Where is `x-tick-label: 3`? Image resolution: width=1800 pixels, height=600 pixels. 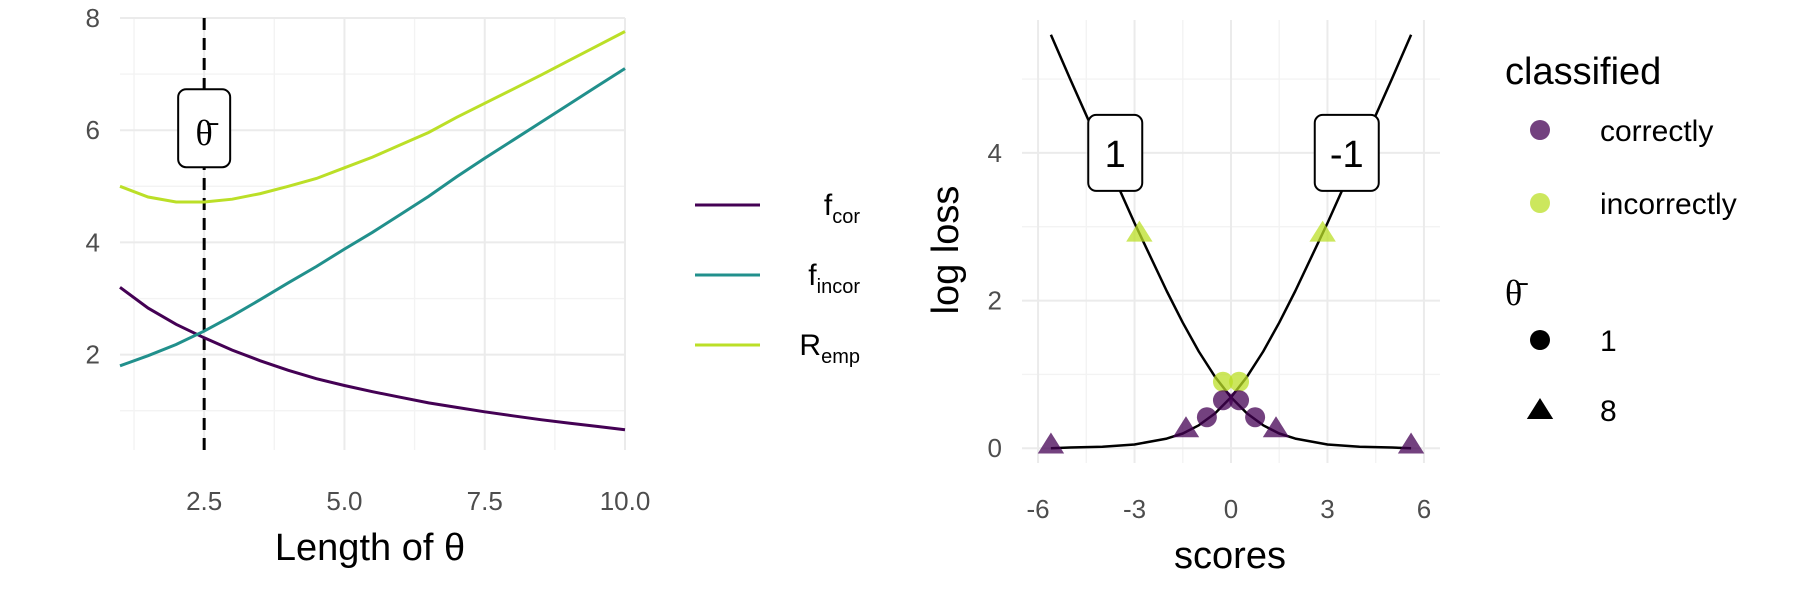 x-tick-label: 3 is located at coordinates (1327, 509).